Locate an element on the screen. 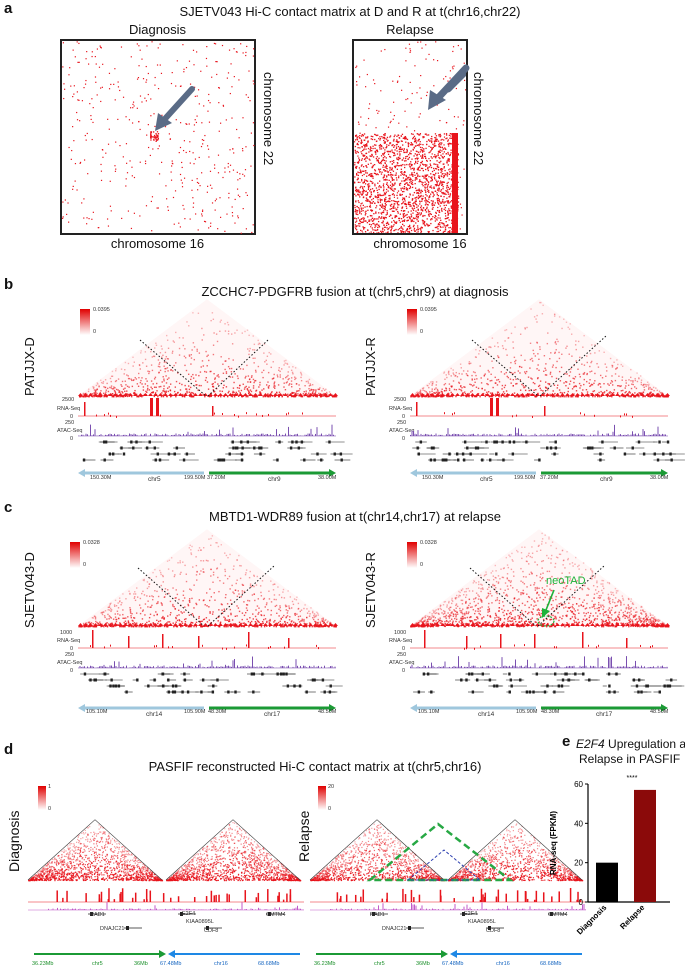 The width and height of the screenshot is (685, 971). gene-d-left-e2f4: E2F4 is located at coordinates (189, 914).